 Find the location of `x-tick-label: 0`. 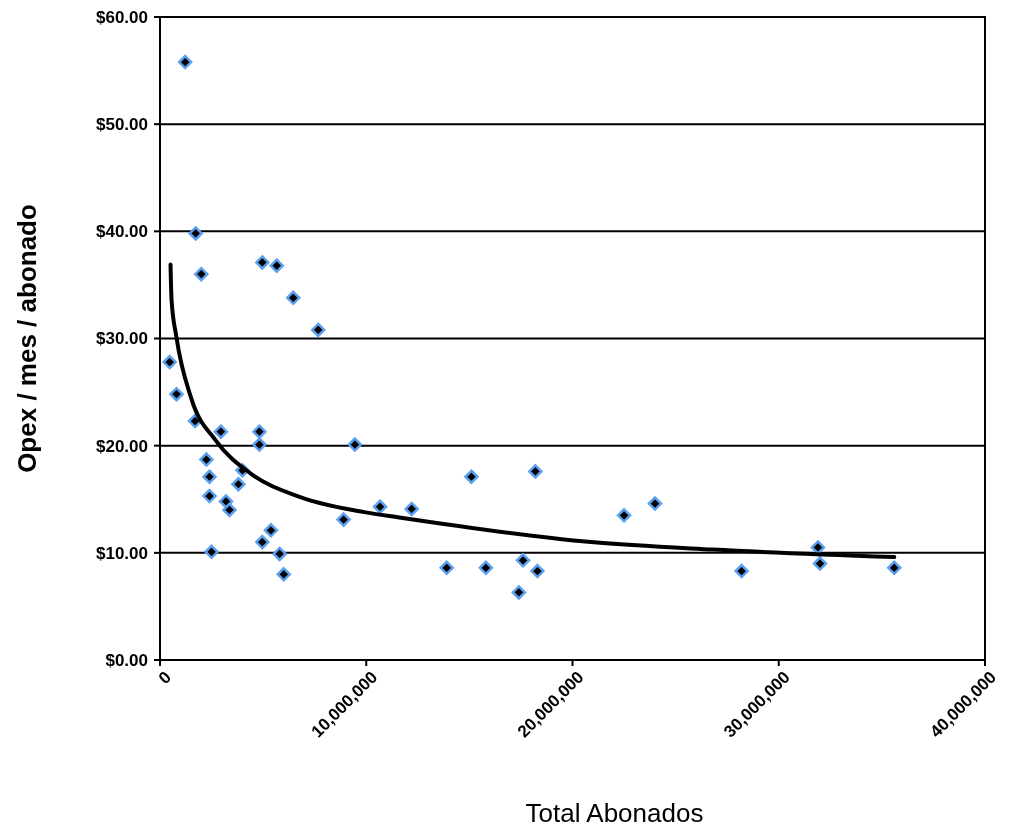

x-tick-label: 0 is located at coordinates (165, 677).